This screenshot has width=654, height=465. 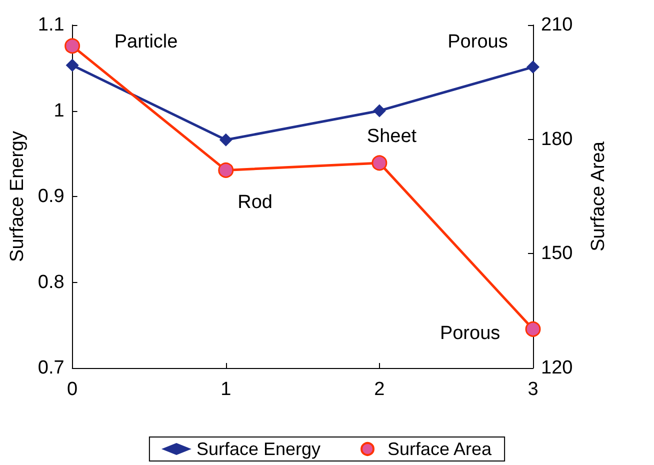 I want to click on y2-axis-title: Surface Area, so click(x=598, y=196).